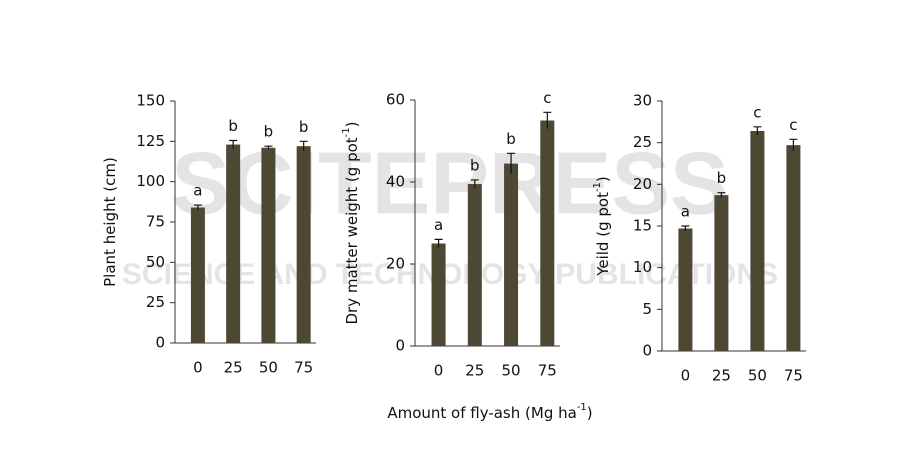  I want to click on y-tick-label: 75, so click(155, 222).